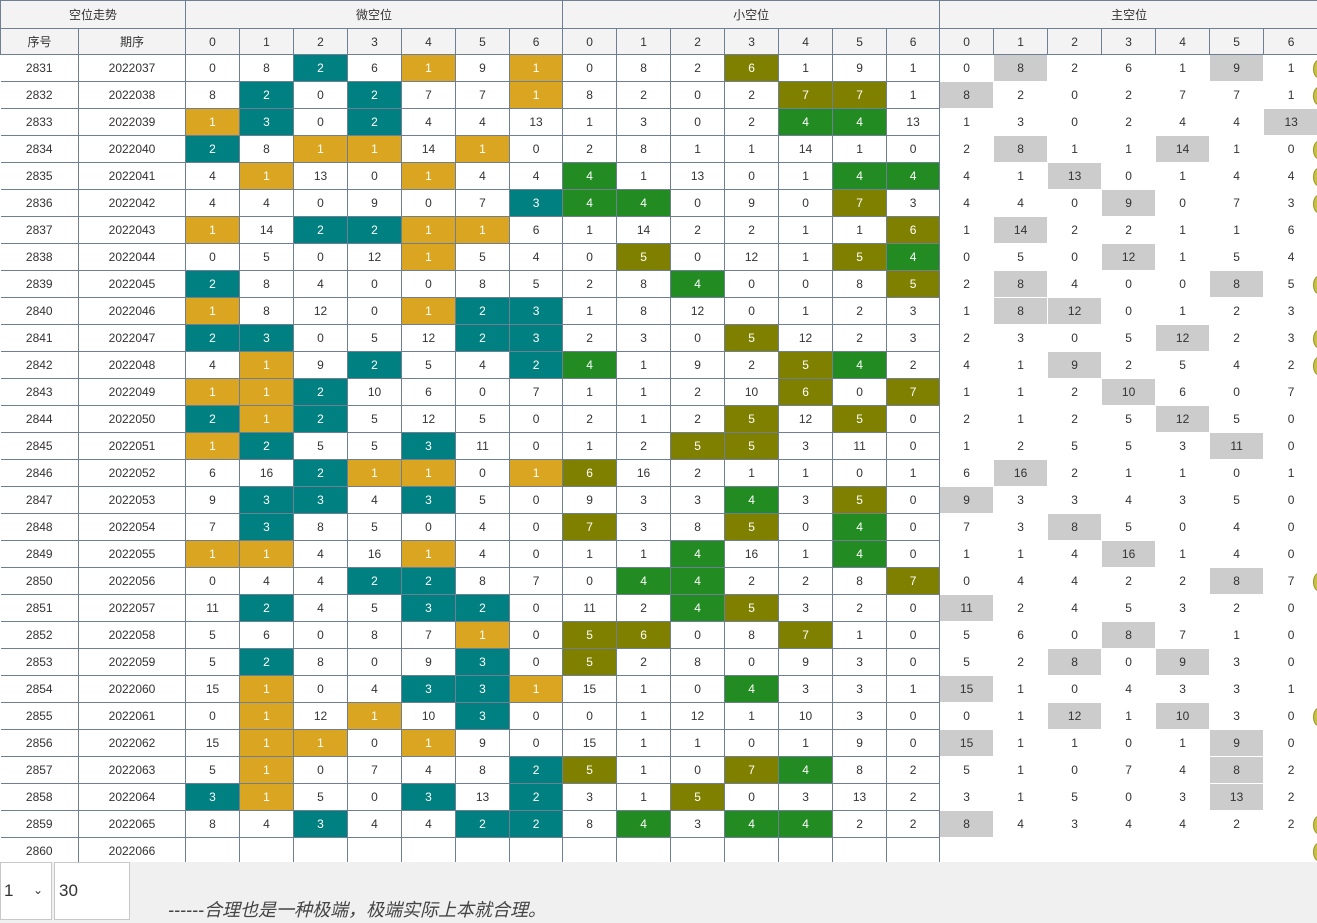 The image size is (1317, 923). What do you see at coordinates (39, 284) in the screenshot?
I see `row-index-cell: 2839` at bounding box center [39, 284].